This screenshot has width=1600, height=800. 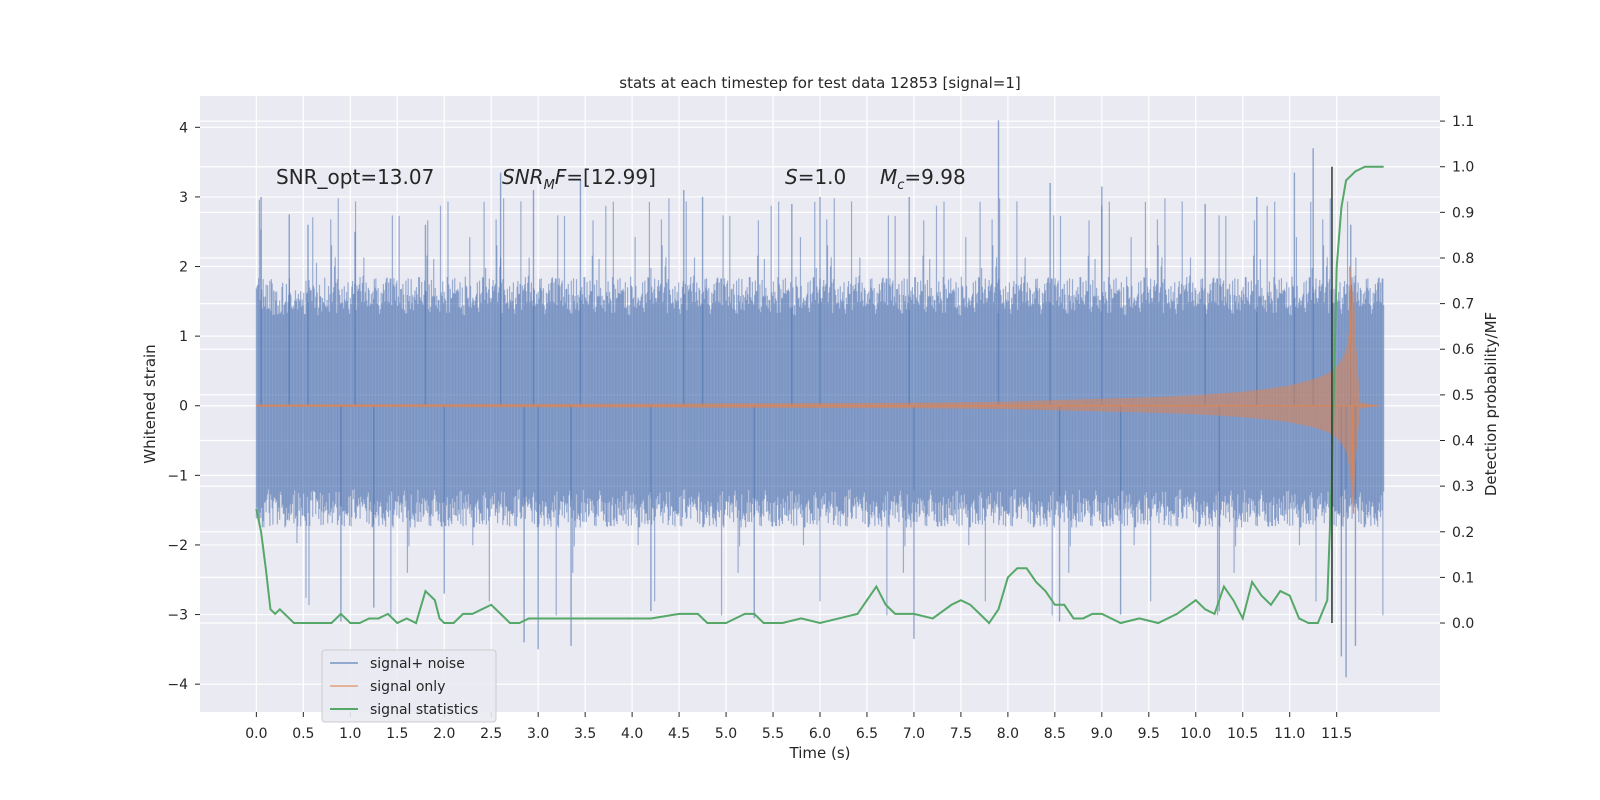 What do you see at coordinates (1491, 404) in the screenshot?
I see `y-axis-right-label: Detection probability/MF` at bounding box center [1491, 404].